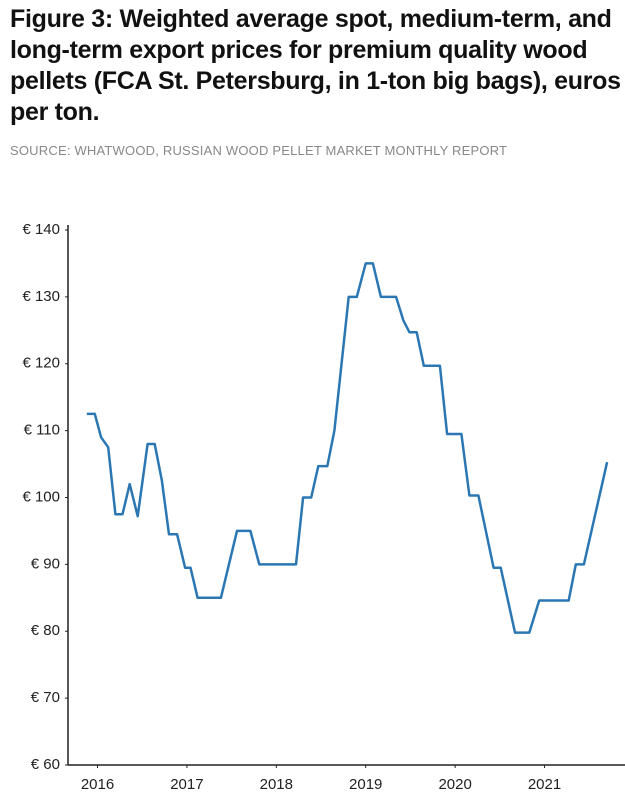 The width and height of the screenshot is (625, 800). What do you see at coordinates (276, 784) in the screenshot?
I see `x-tick-label: 2018` at bounding box center [276, 784].